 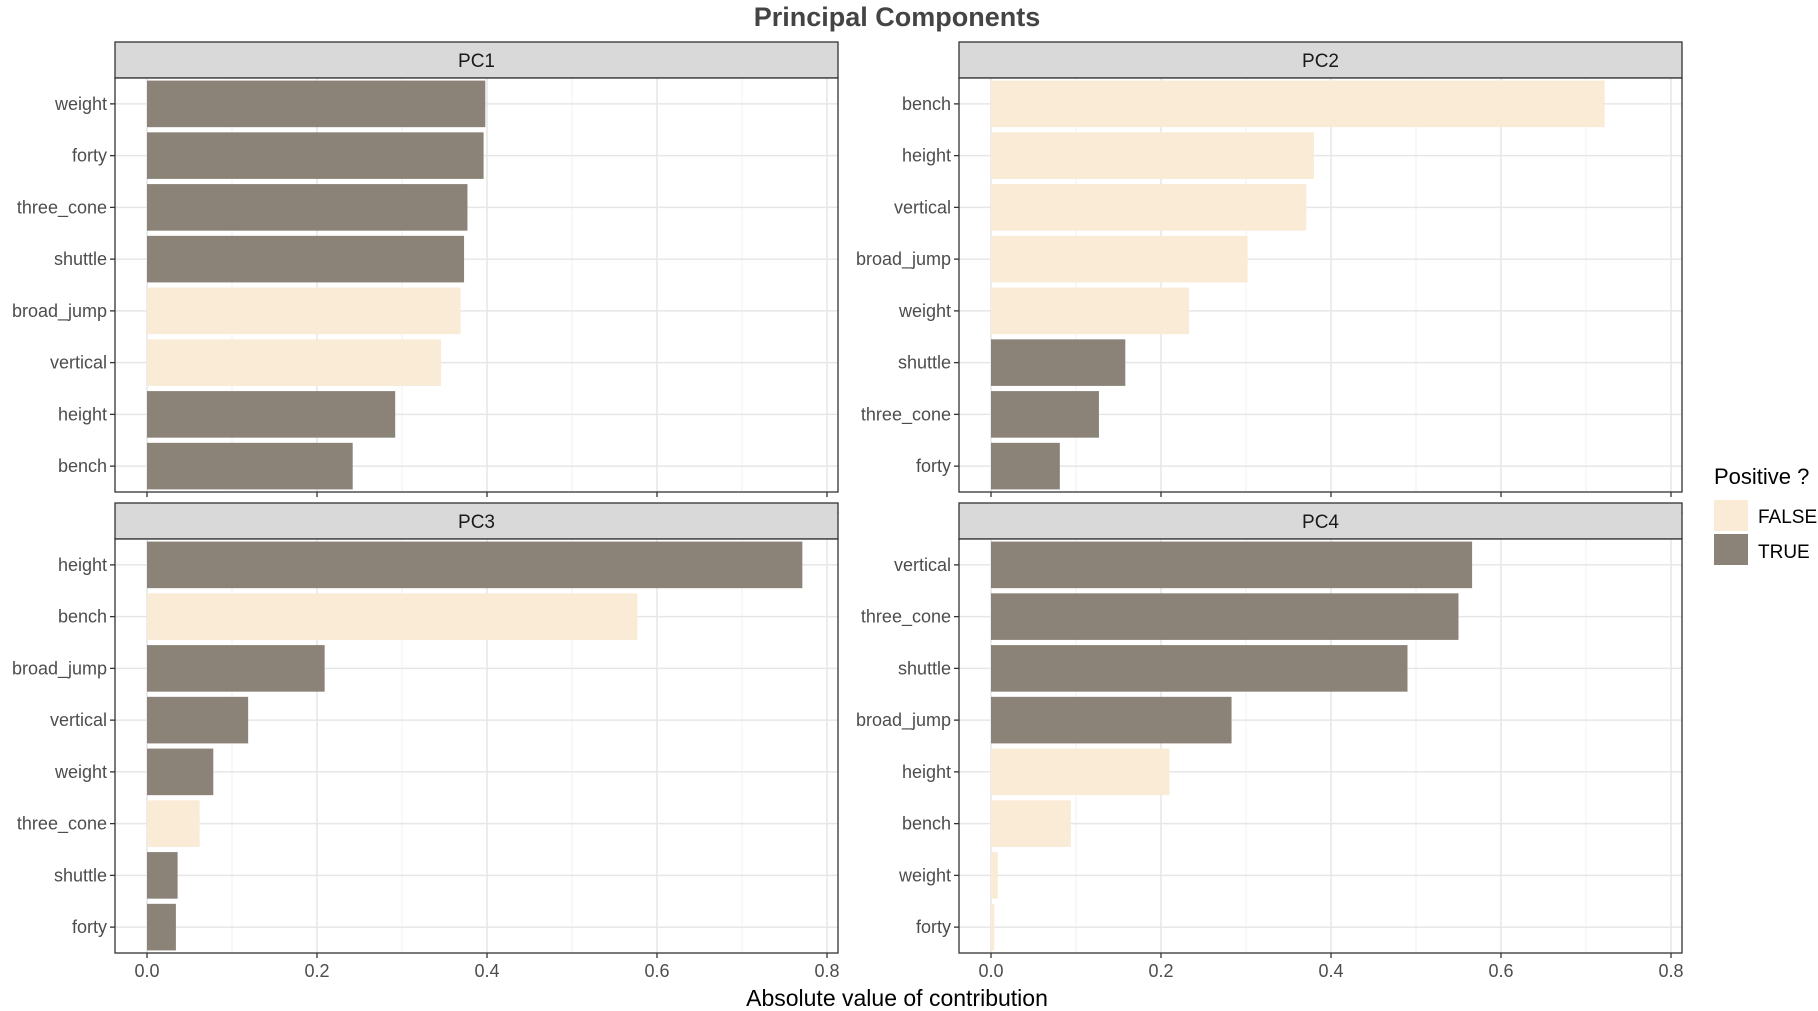 What do you see at coordinates (304, 311) in the screenshot?
I see `bar-pc1-broad_jump` at bounding box center [304, 311].